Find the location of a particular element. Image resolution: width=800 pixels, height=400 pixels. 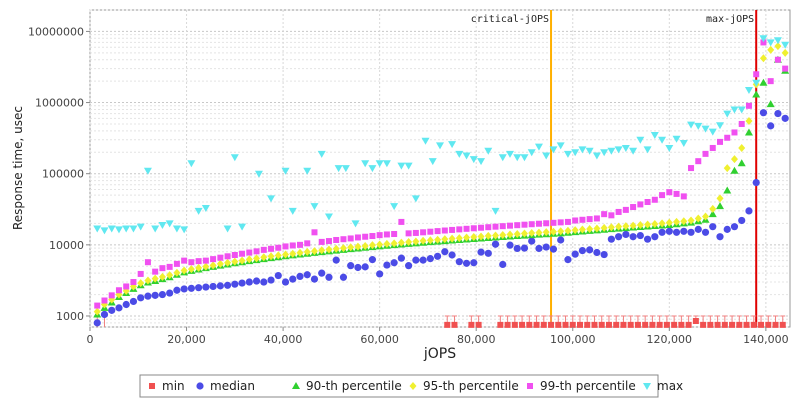

point-90-th-percentile is located at coordinates (720, 206).